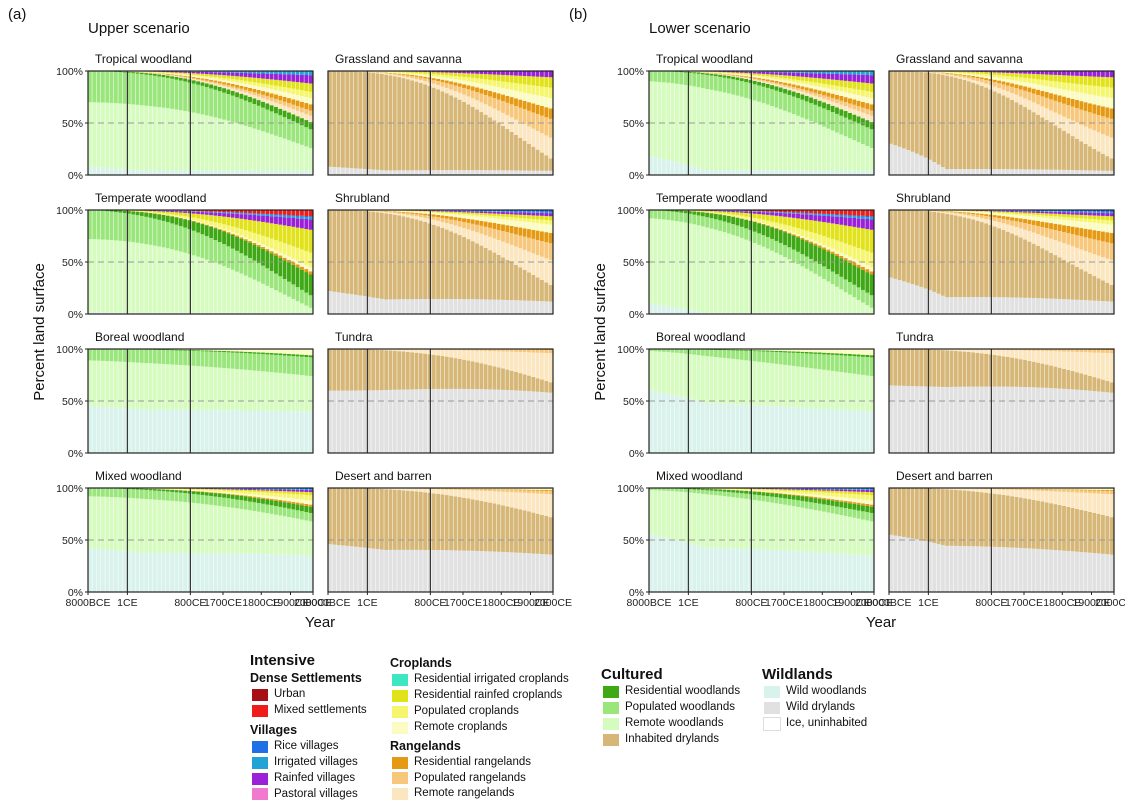  Describe the element at coordinates (440, 540) in the screenshot. I see `panel-frame` at that location.